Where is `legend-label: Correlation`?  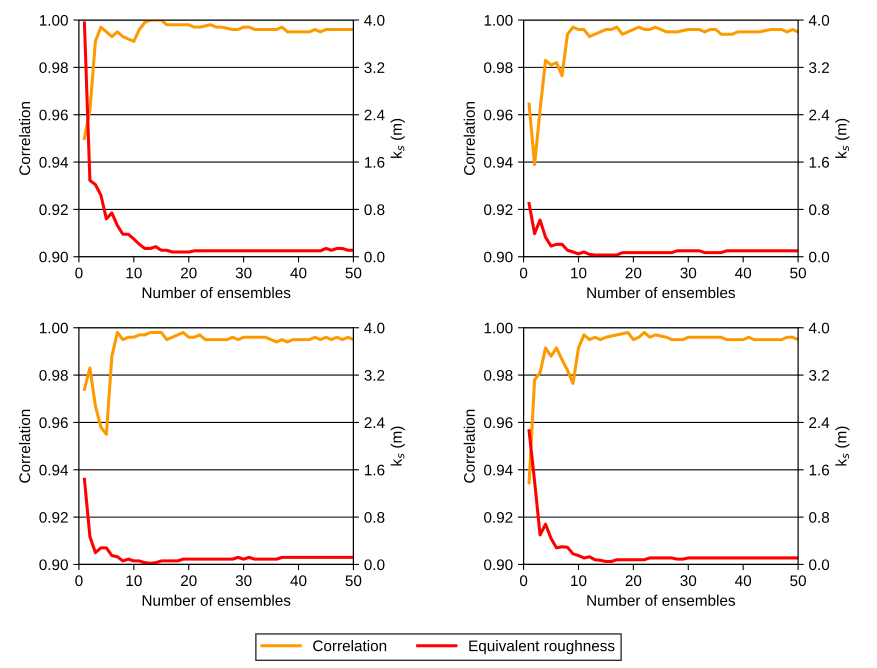 legend-label: Correlation is located at coordinates (349, 646).